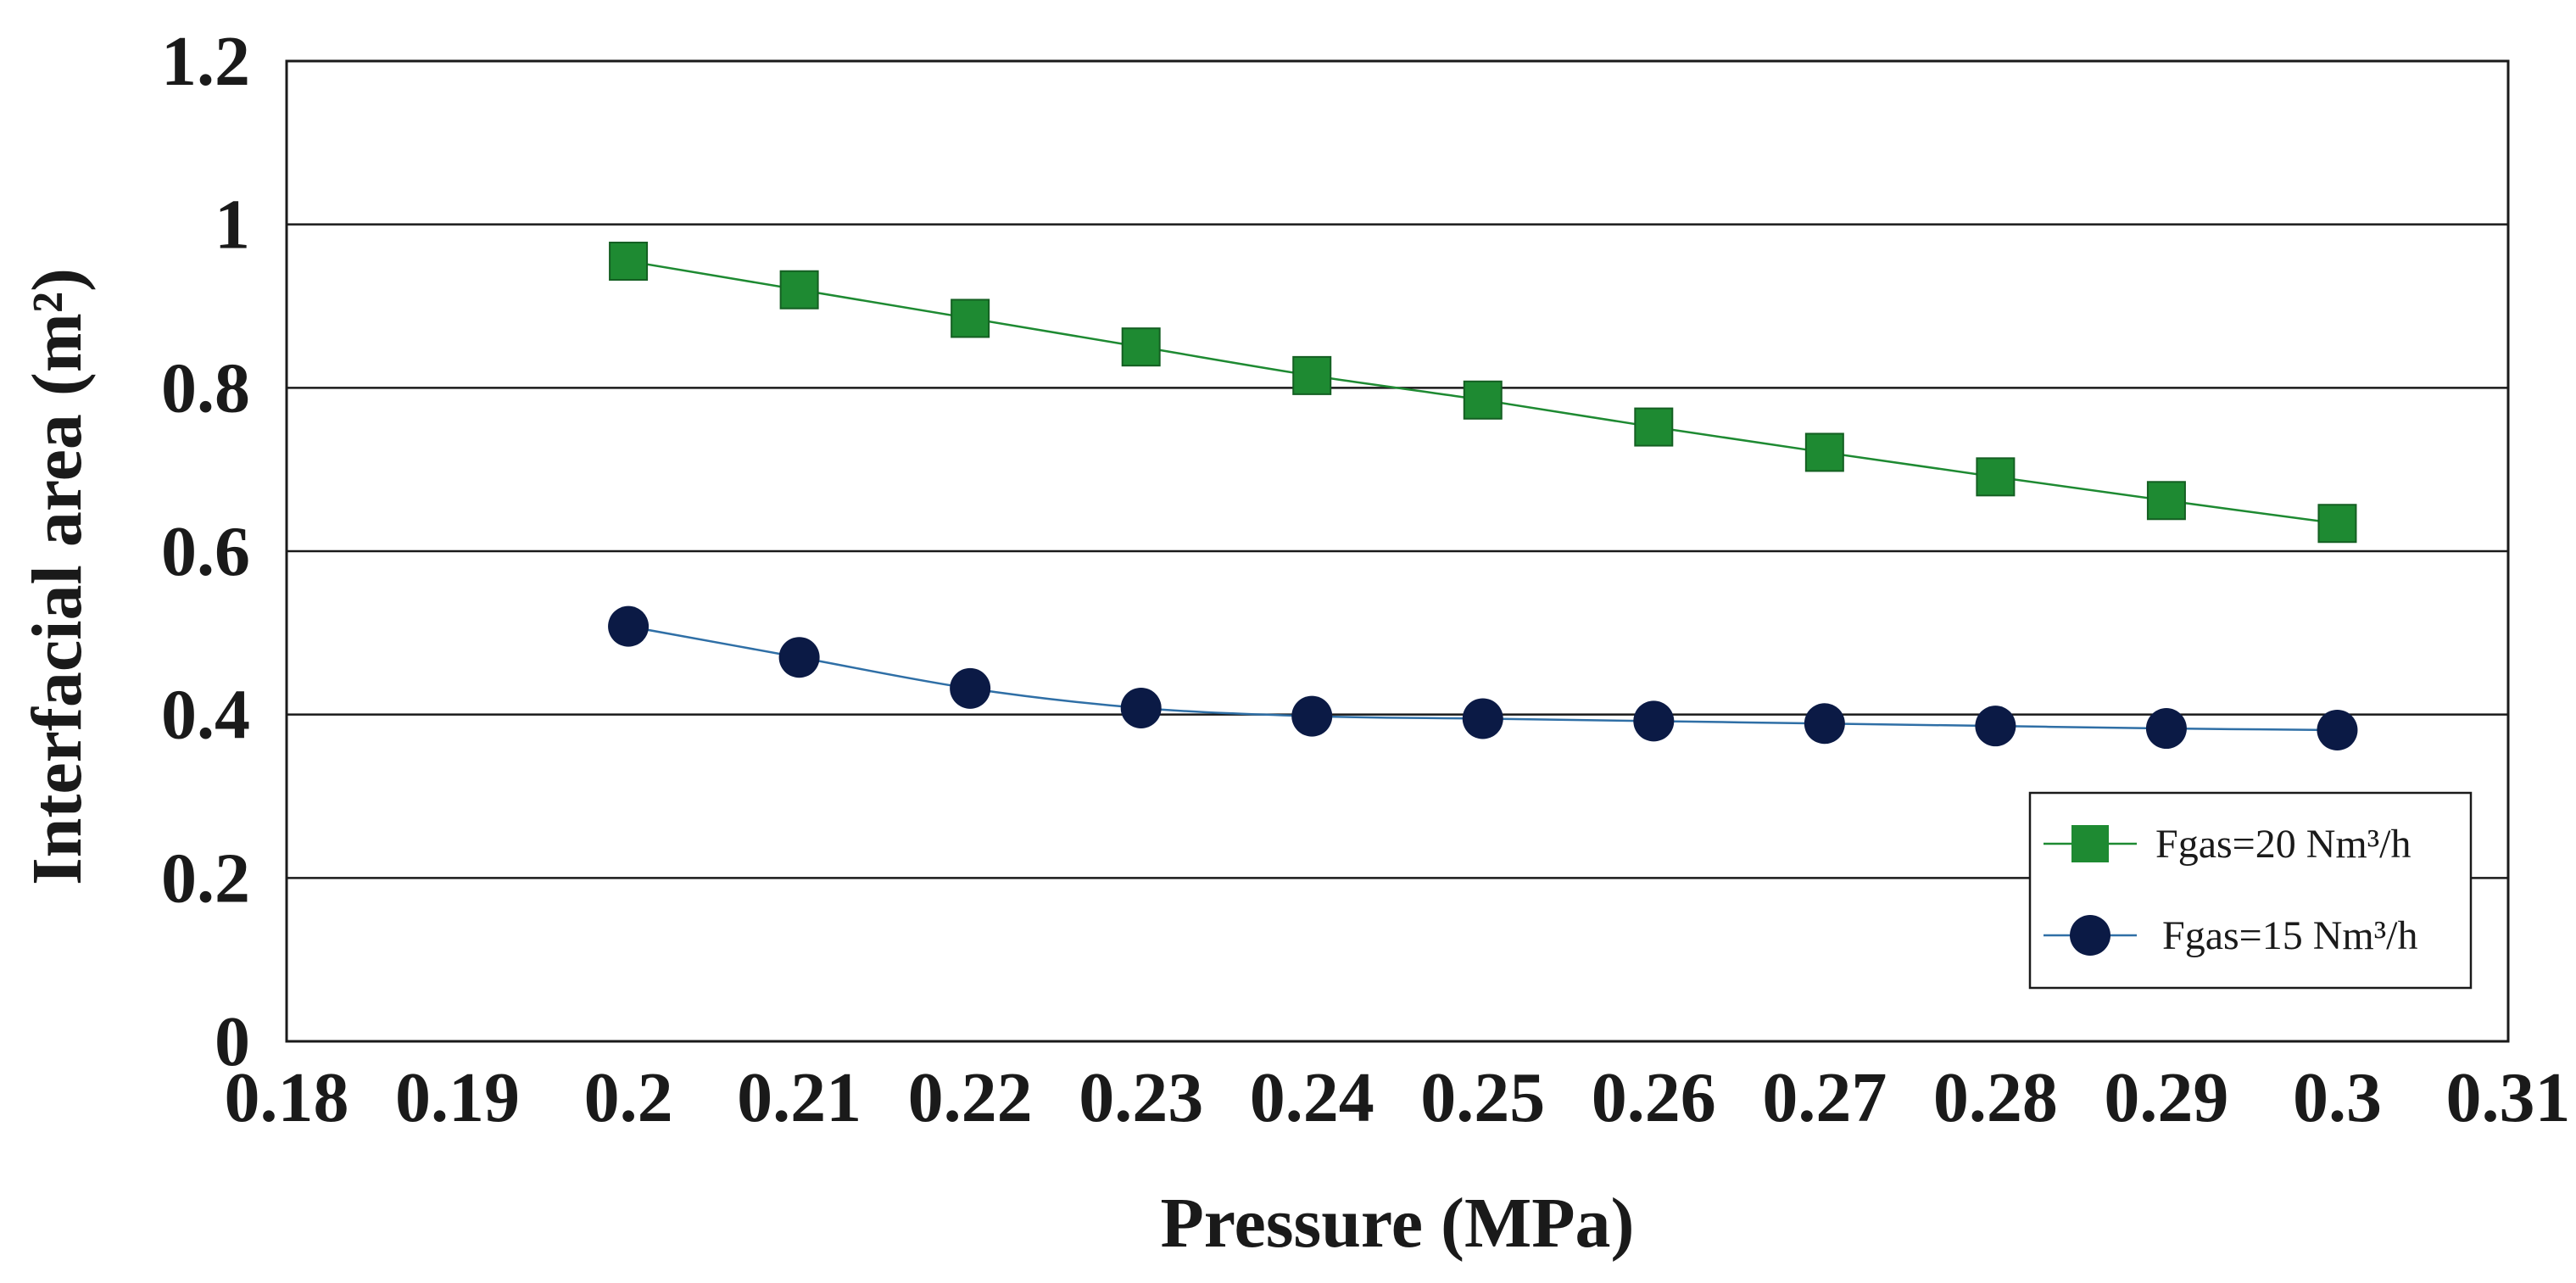  Describe the element at coordinates (287, 1097) in the screenshot. I see `x-tick-label: 0.18` at that location.